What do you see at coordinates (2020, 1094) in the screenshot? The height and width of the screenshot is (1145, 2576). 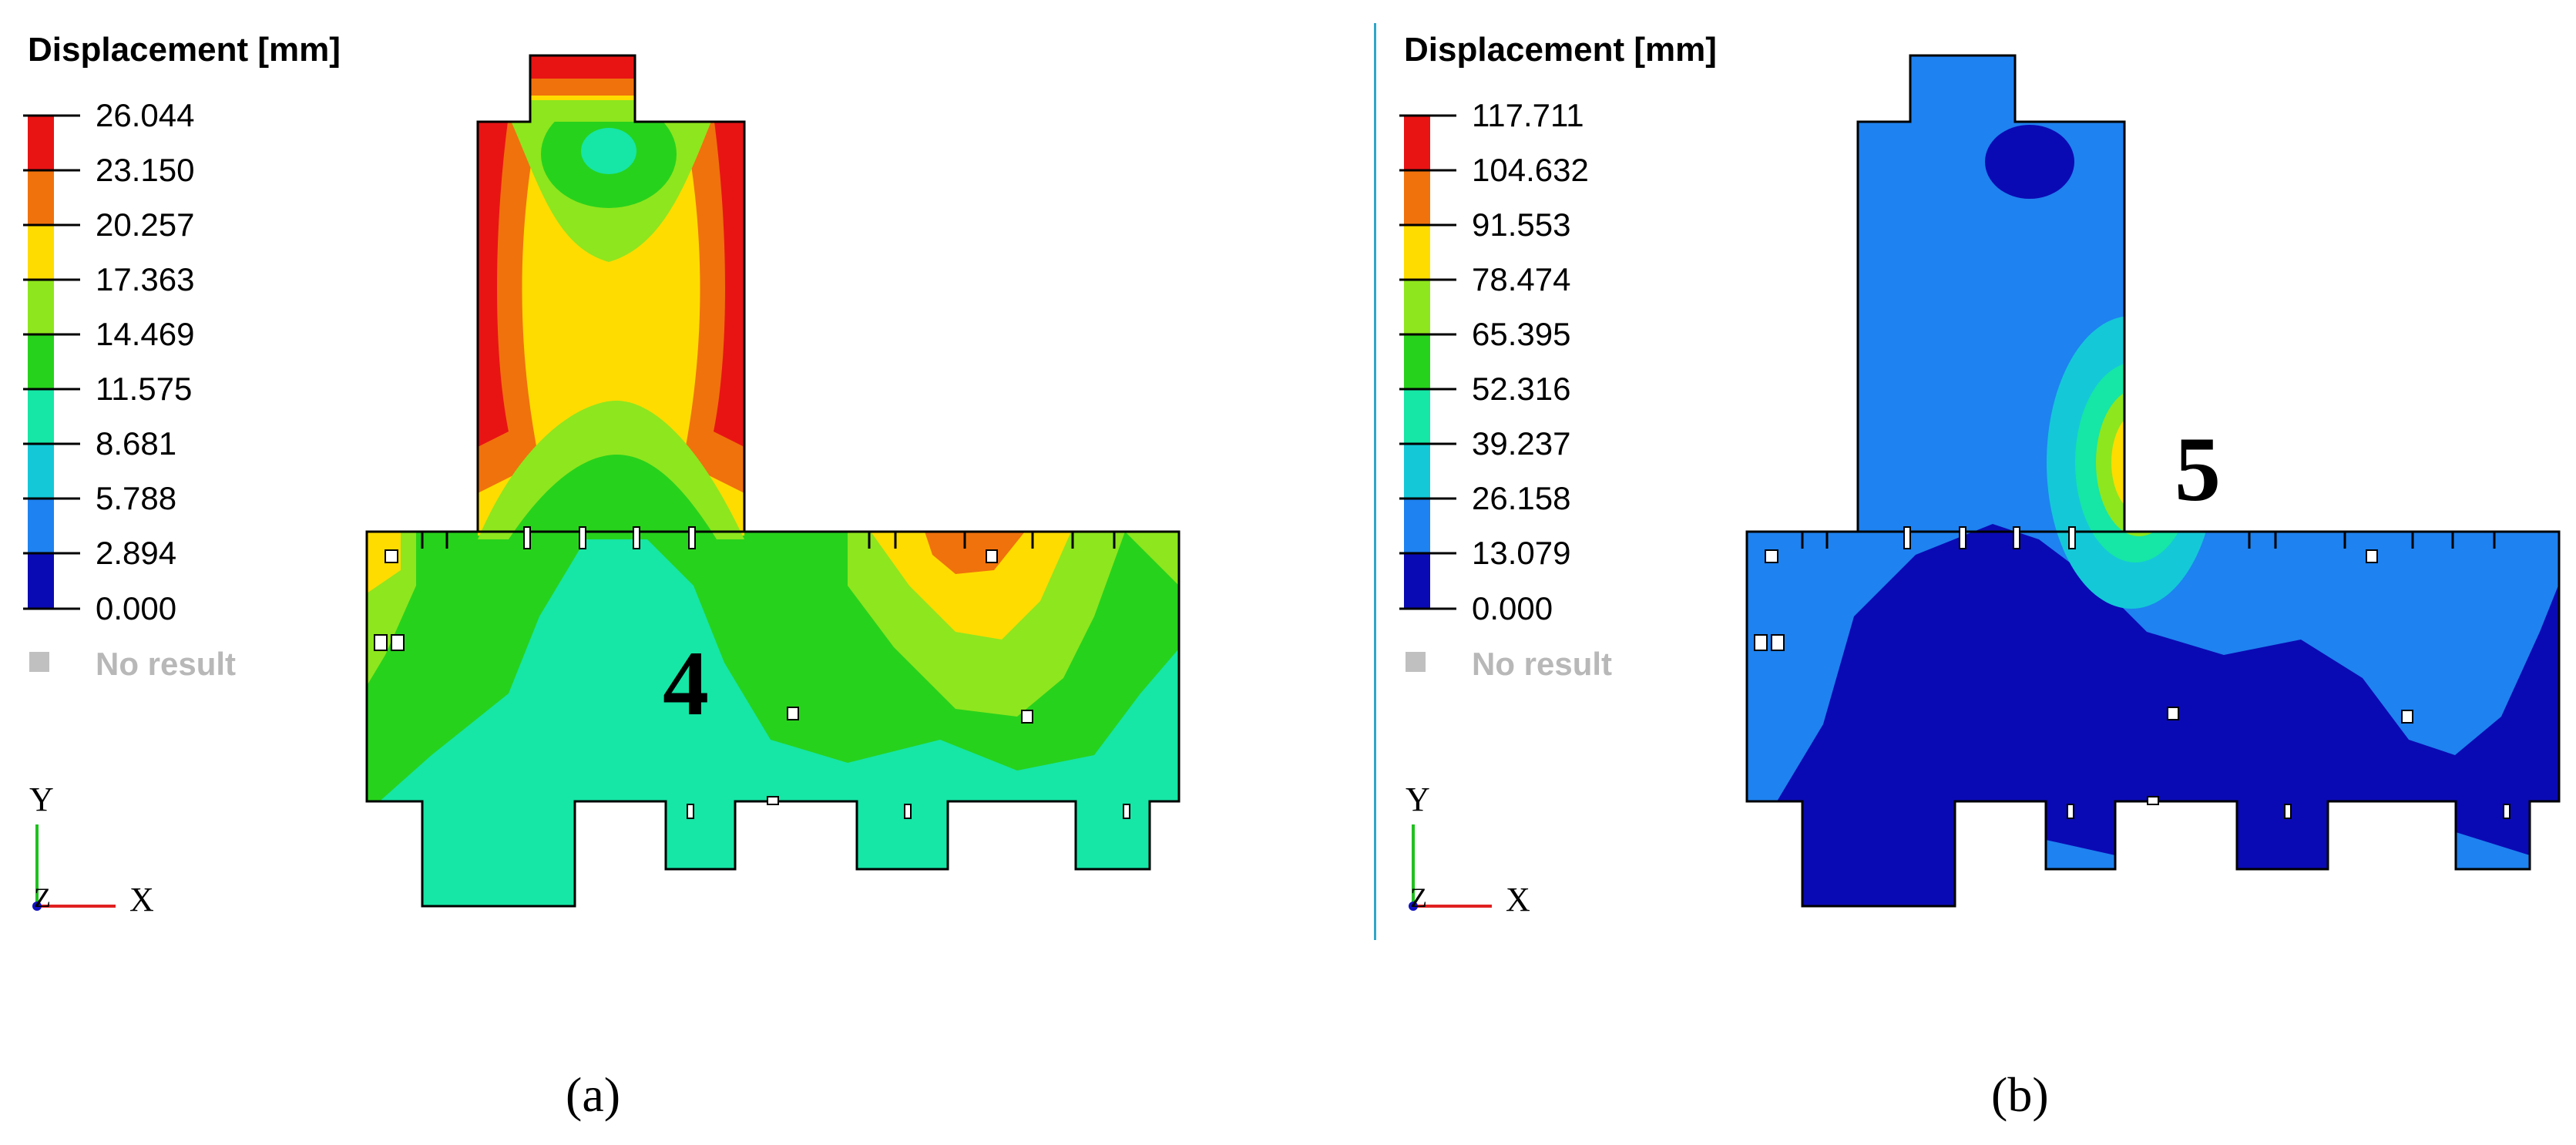 I see `caption-b: (b)` at bounding box center [2020, 1094].